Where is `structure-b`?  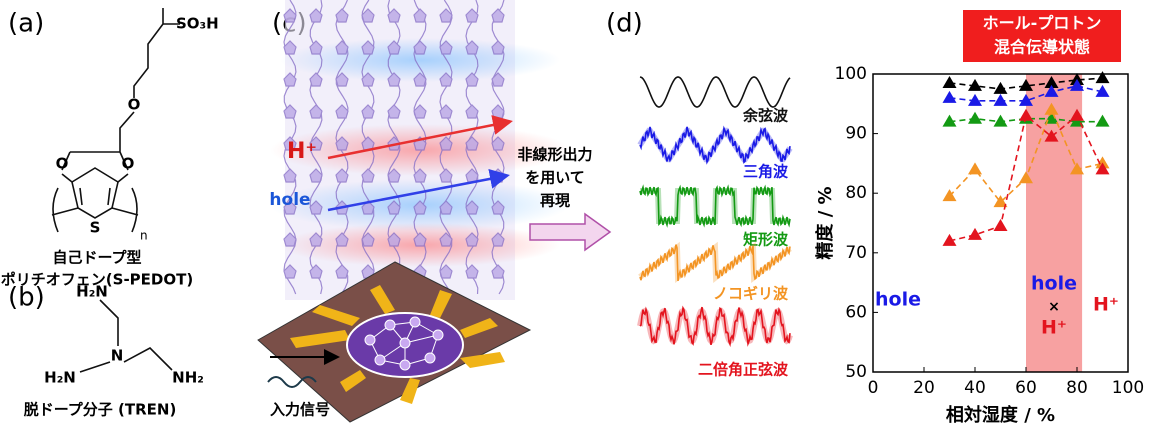
structure-b is located at coordinates (126, 336).